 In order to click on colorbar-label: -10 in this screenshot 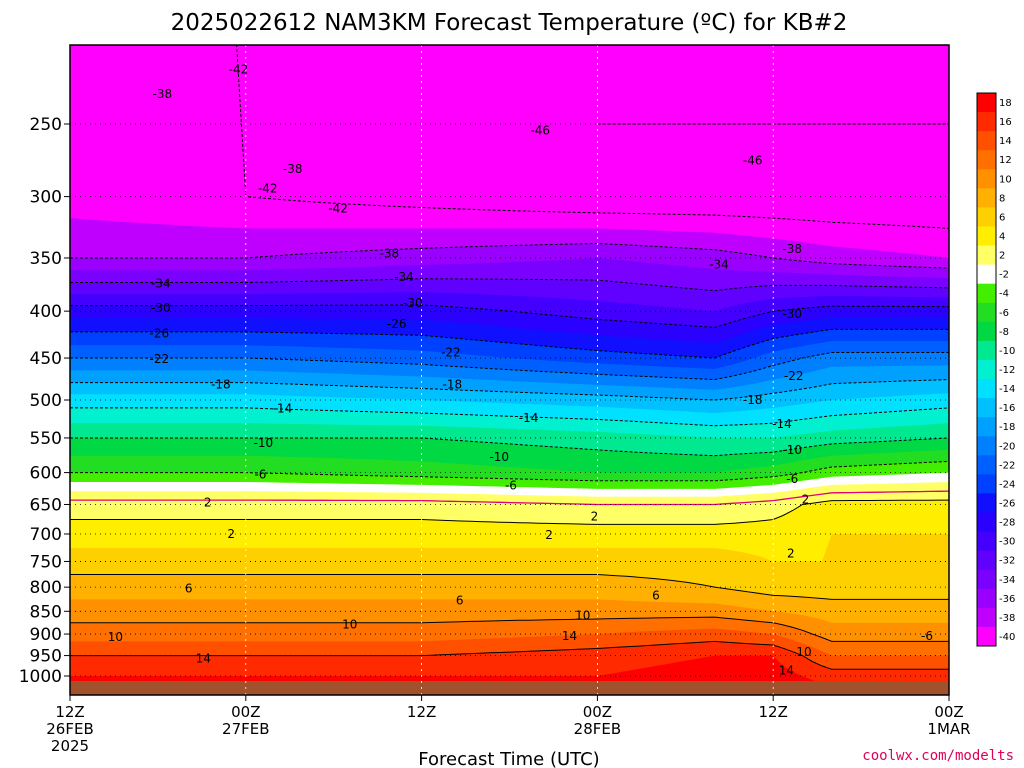, I will do `click(1007, 351)`.